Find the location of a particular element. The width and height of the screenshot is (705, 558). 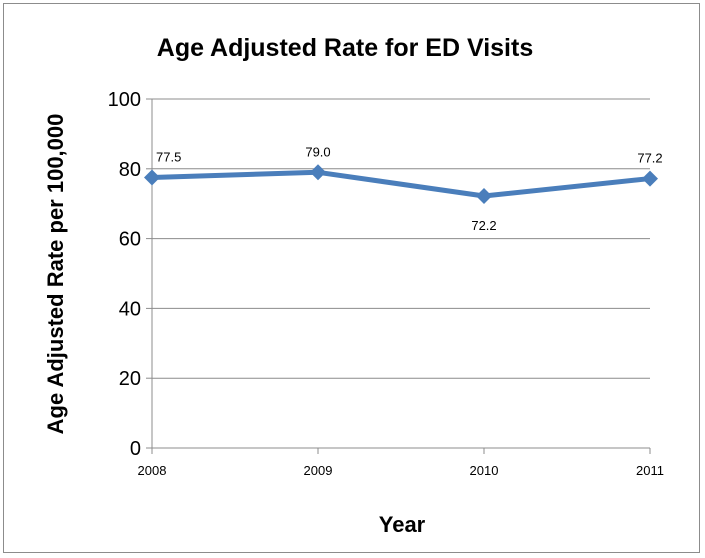

series-polyline is located at coordinates (401, 184).